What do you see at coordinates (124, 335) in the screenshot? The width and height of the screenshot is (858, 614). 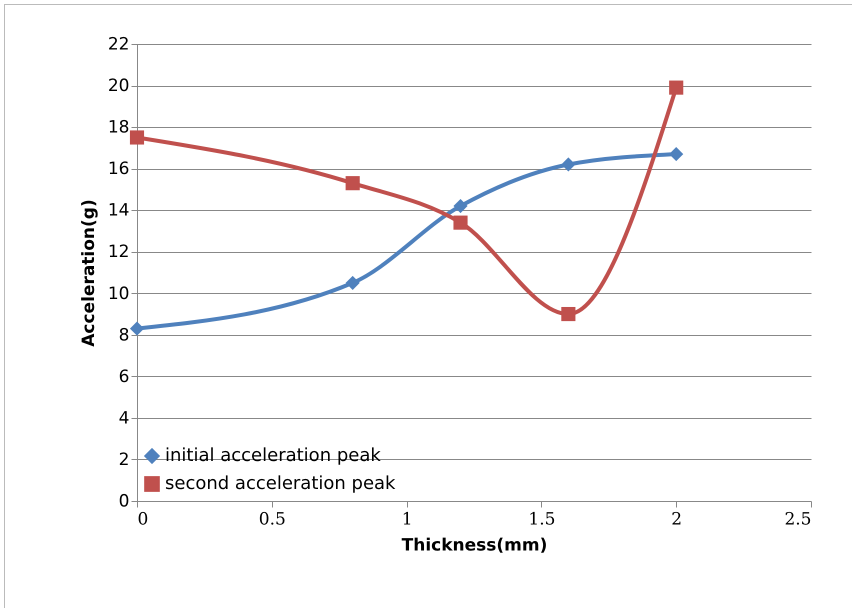 I see `y-tick-label: 8` at bounding box center [124, 335].